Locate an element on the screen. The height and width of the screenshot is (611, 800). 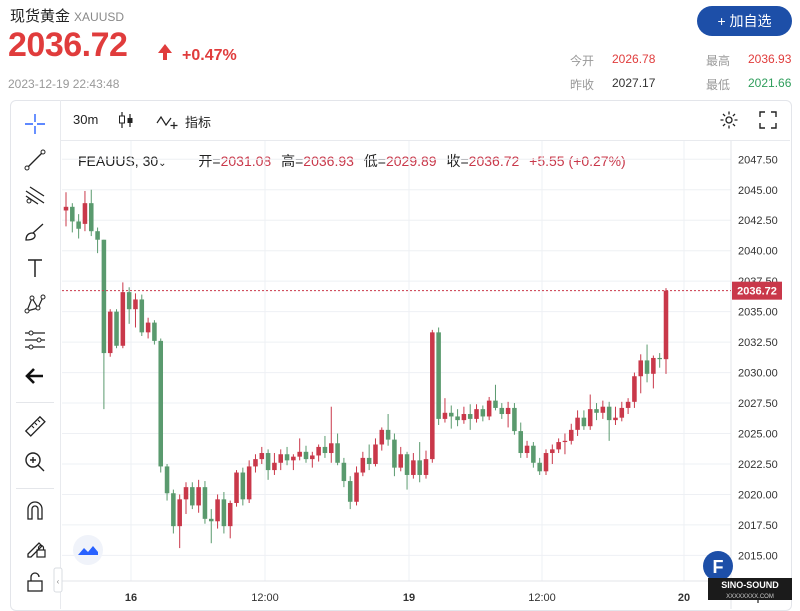
x-tick-label: 19 is located at coordinates (409, 598).